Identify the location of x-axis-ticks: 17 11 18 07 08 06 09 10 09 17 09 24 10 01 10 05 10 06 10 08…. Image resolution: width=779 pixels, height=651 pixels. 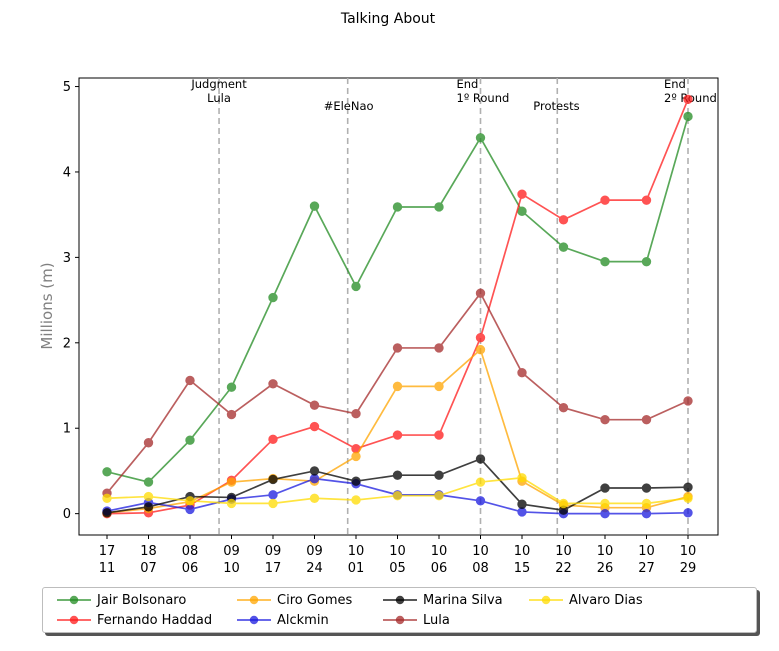
(398, 555).